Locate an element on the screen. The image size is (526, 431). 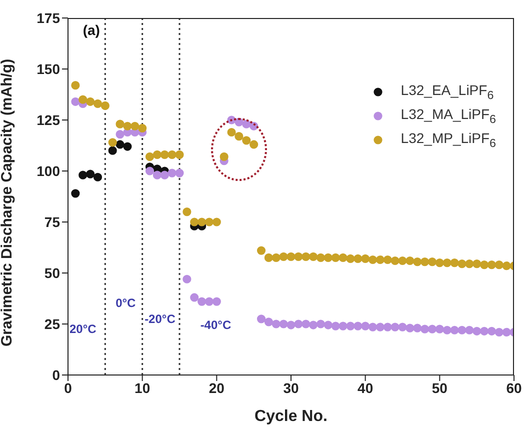
annotation: 0°C is located at coordinates (126, 303).